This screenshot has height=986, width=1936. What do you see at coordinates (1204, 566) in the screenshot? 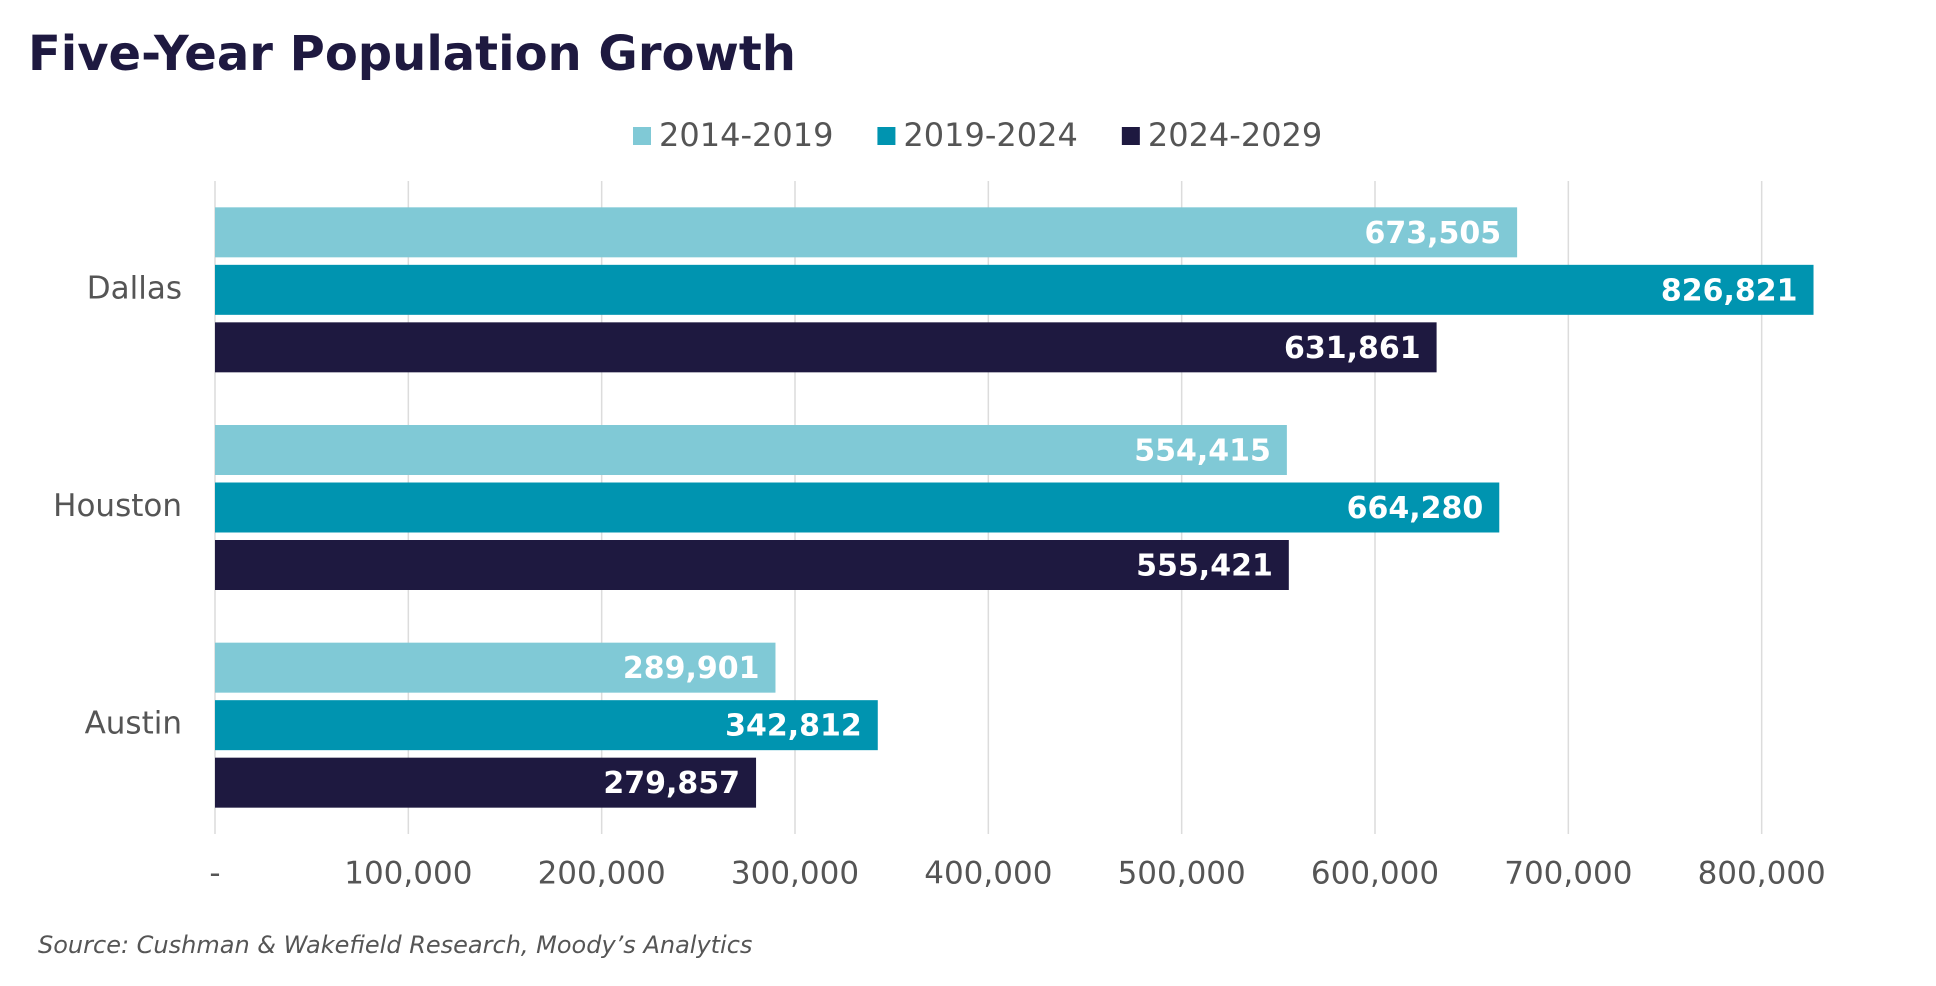
I see `data-label: 555,421` at bounding box center [1204, 566].